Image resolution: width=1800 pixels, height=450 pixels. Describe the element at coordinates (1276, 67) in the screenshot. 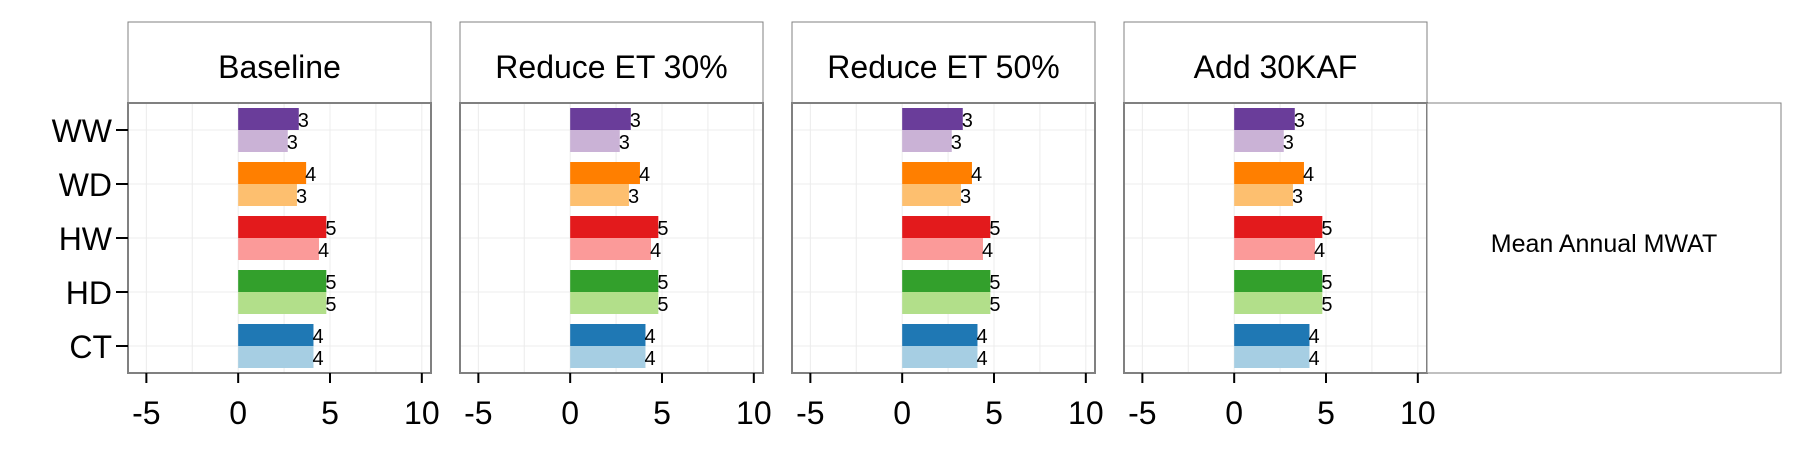

I see `panel-title: Add 30KAF` at that location.